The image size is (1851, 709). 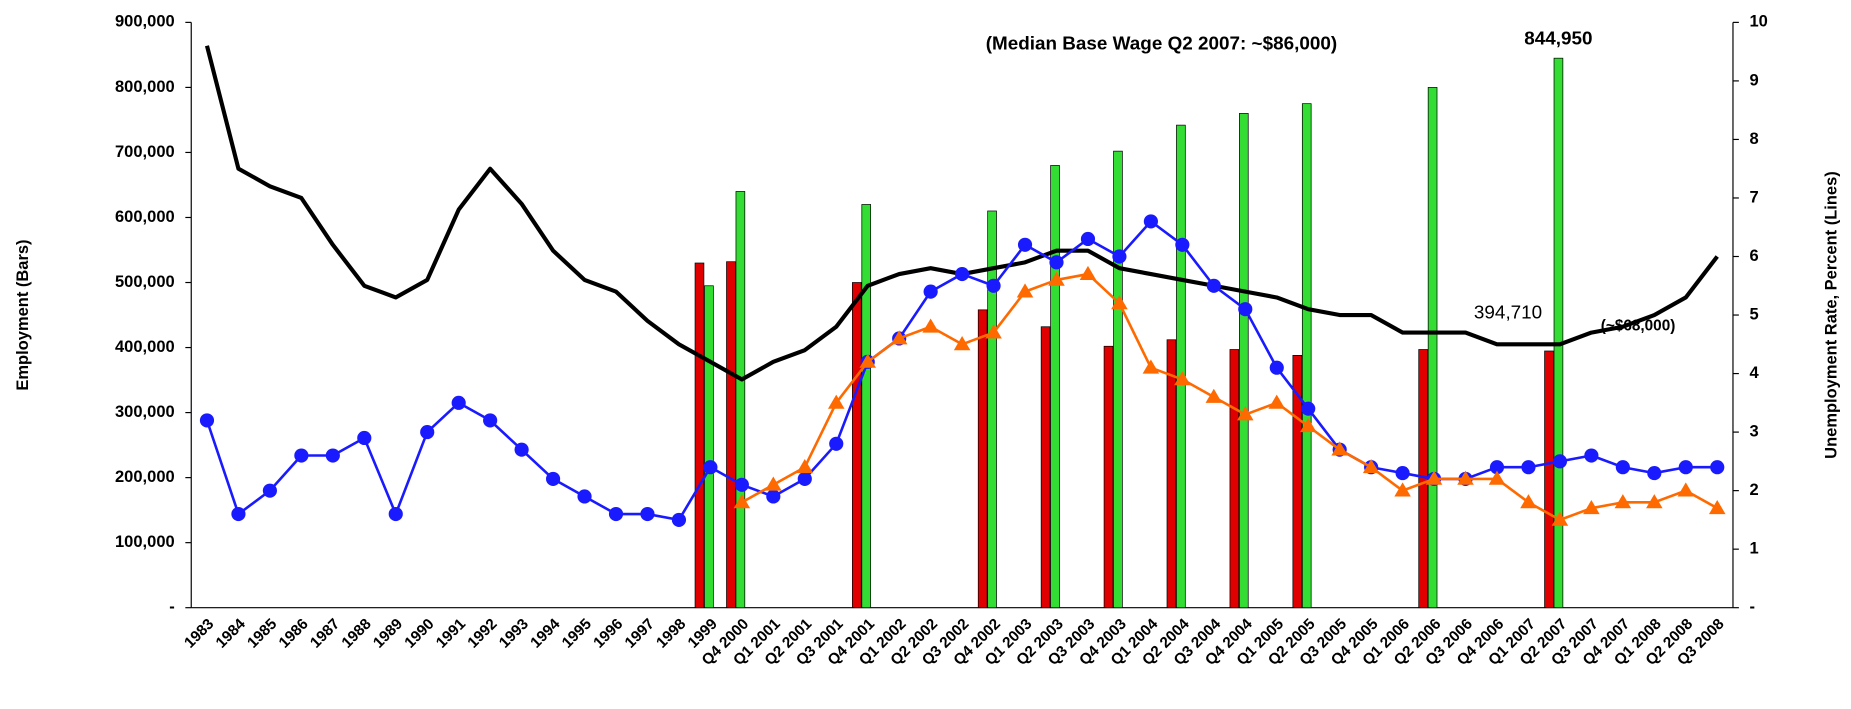 I want to click on x-tick-label: 1990, so click(x=419, y=634).